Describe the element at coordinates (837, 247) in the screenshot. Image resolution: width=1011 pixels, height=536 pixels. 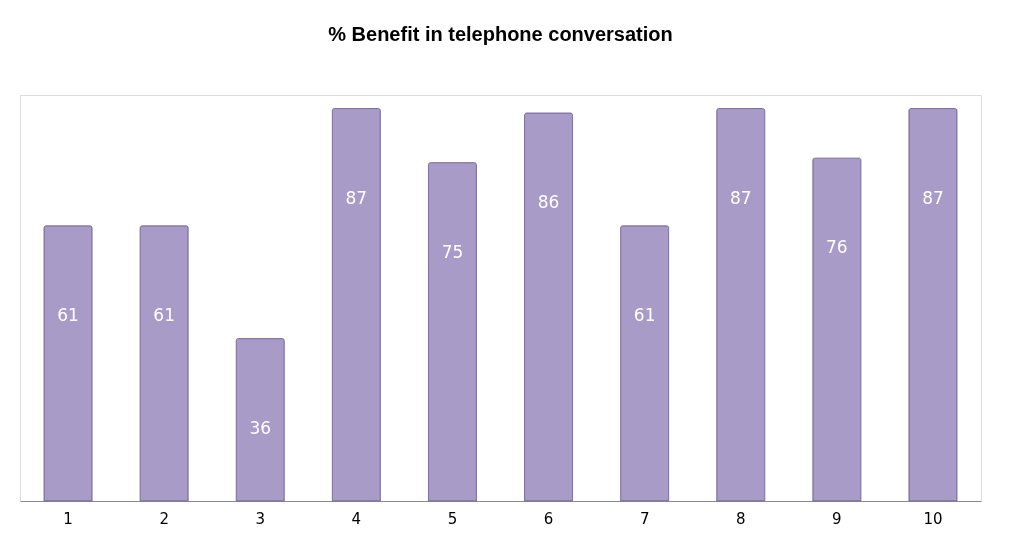
I see `data-label: 76` at that location.